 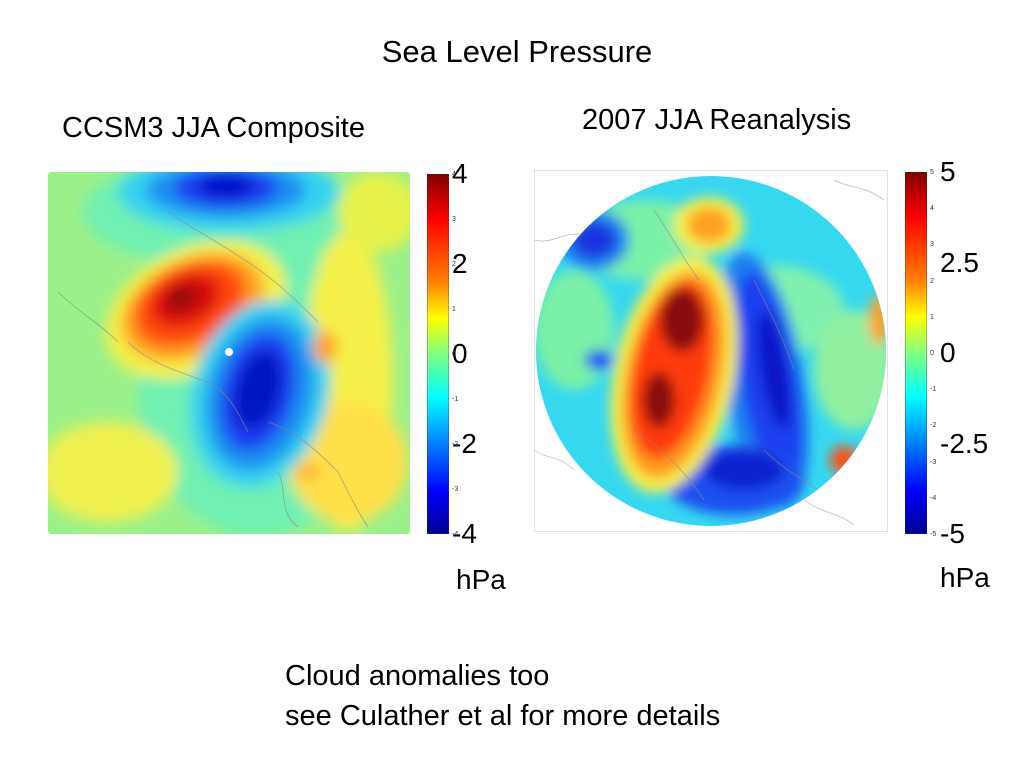 What do you see at coordinates (964, 443) in the screenshot?
I see `colorbar-major-tick: -2.5` at bounding box center [964, 443].